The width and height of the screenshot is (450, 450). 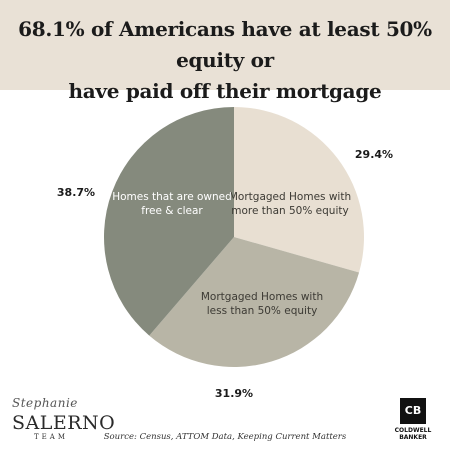 I want to click on brand-name-text: SALERNO, so click(x=64, y=423).